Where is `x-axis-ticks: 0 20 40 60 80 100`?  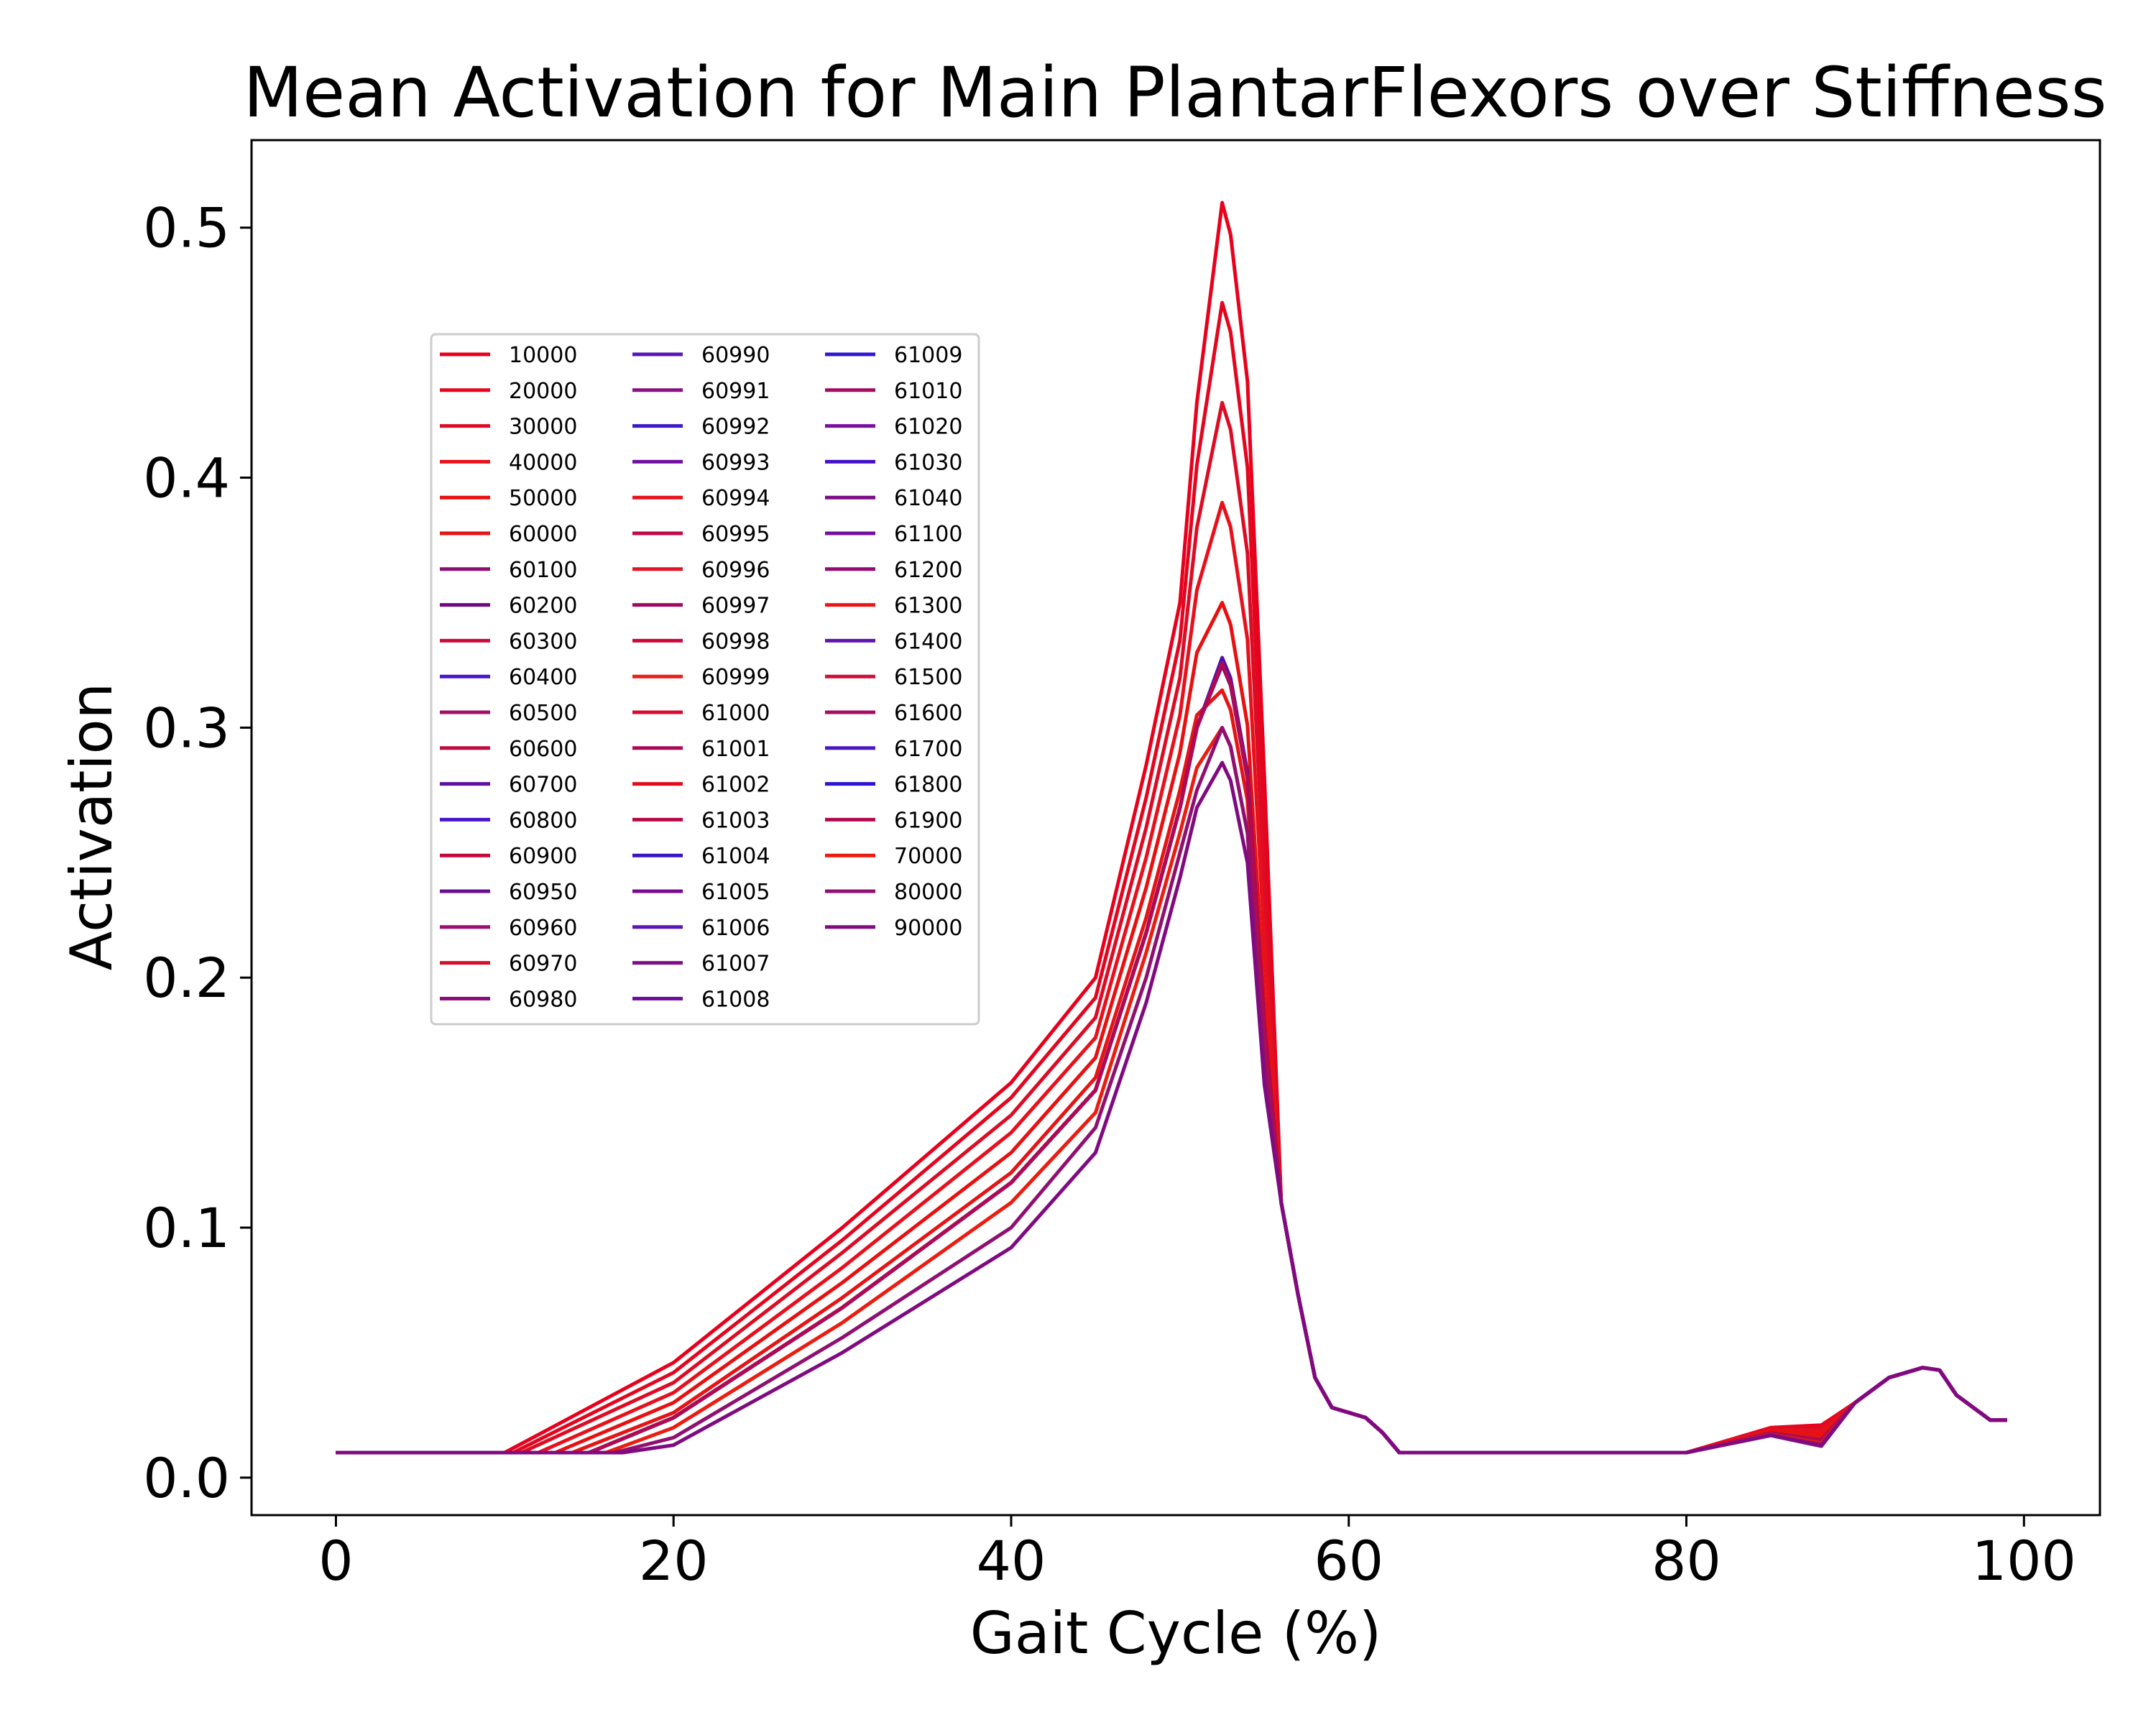
x-axis-ticks: 0 20 40 60 80 100 is located at coordinates (1197, 1554).